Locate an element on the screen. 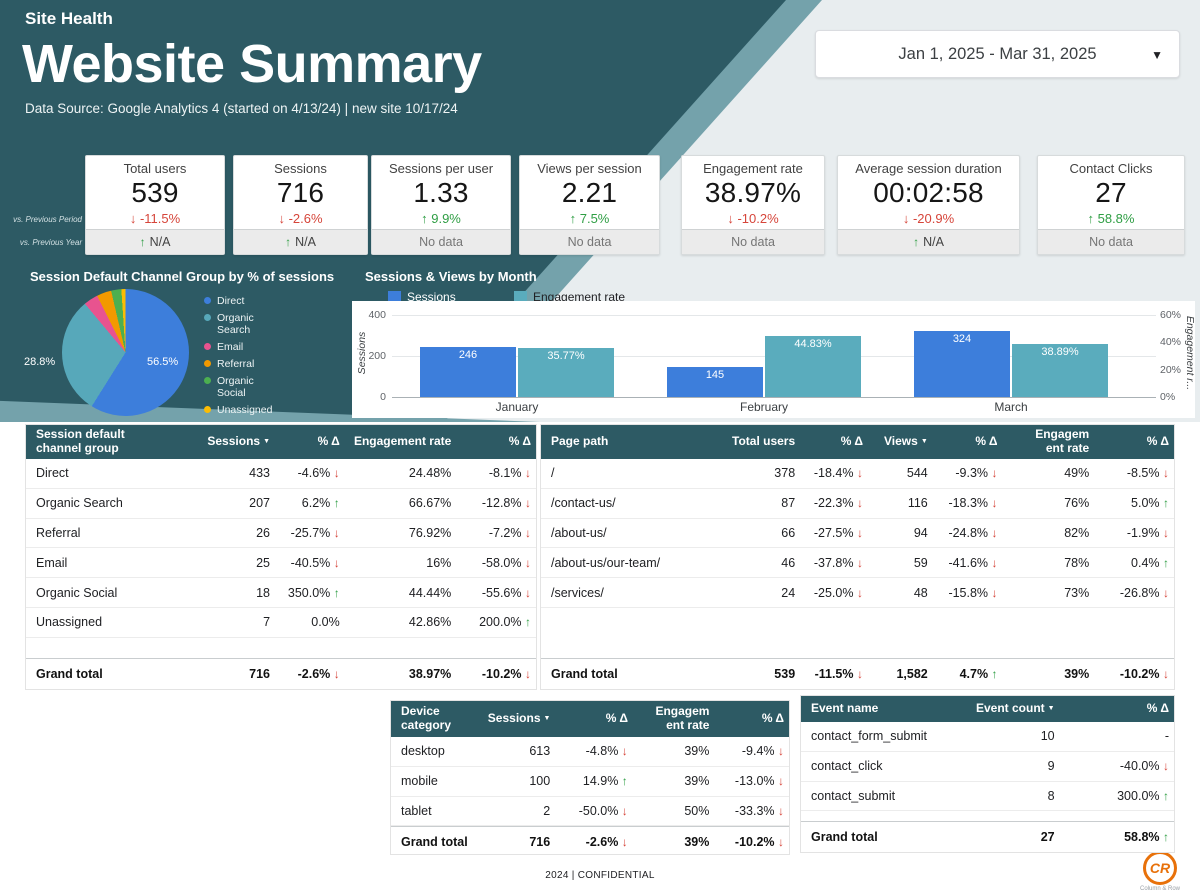 This screenshot has width=1200, height=895. table-cell: 14.9% ↑ is located at coordinates (605, 781).